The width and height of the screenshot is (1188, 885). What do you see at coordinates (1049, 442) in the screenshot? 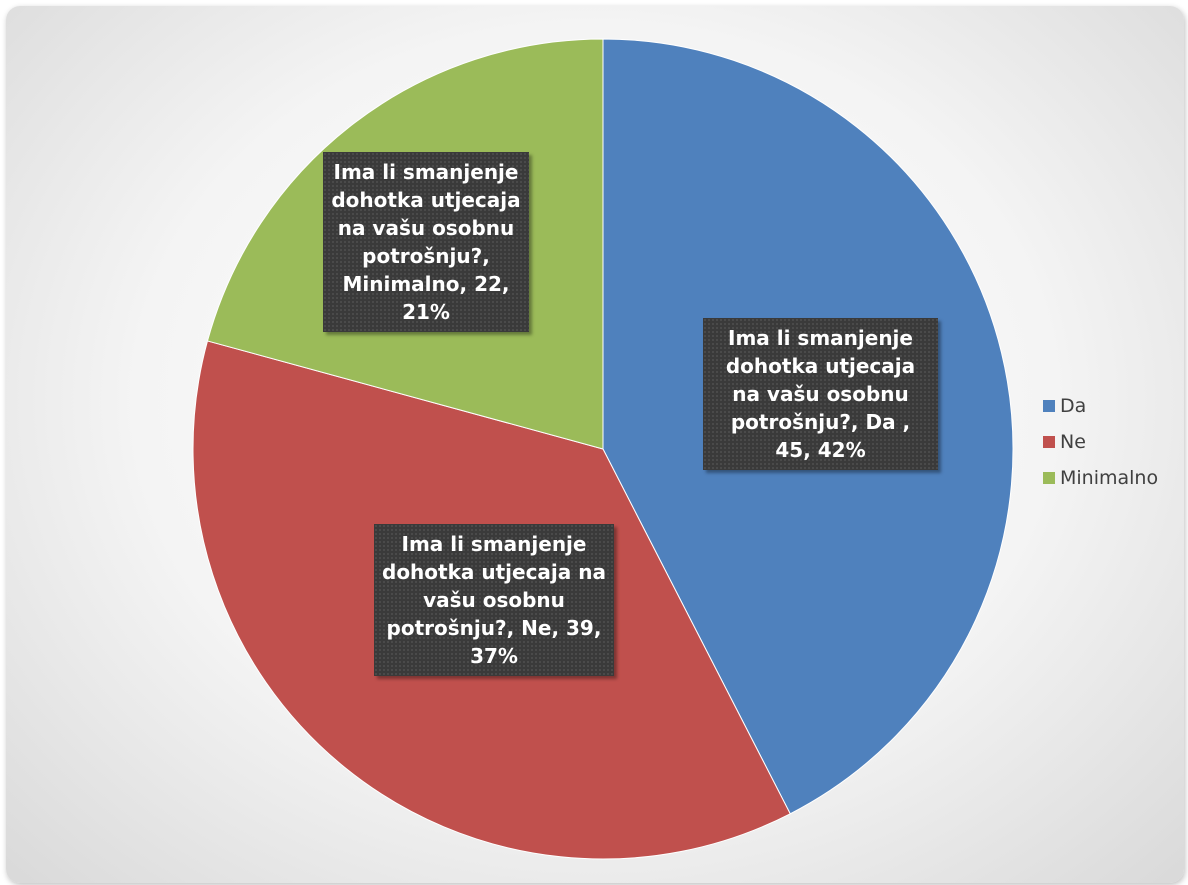
I see `legend-swatch-ne` at bounding box center [1049, 442].